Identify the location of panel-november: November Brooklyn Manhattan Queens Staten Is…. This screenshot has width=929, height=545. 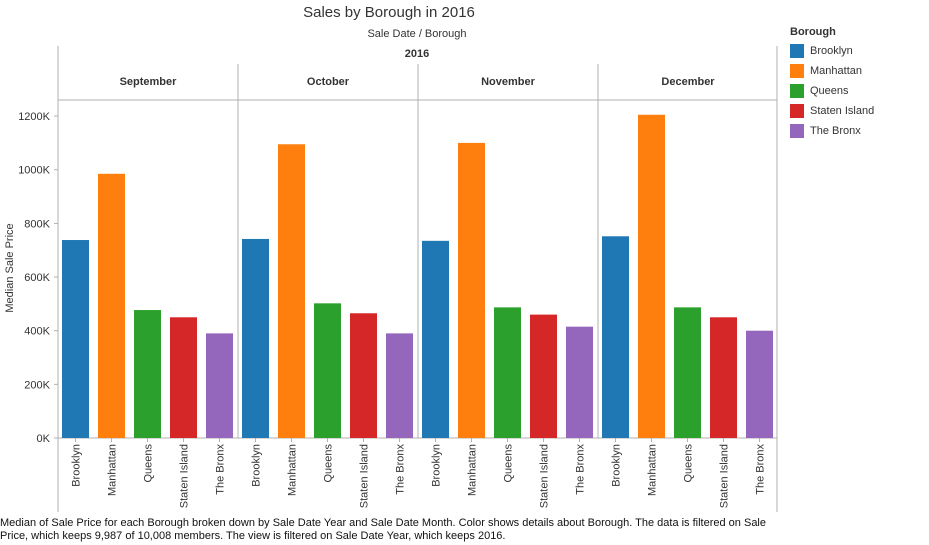
(507, 292).